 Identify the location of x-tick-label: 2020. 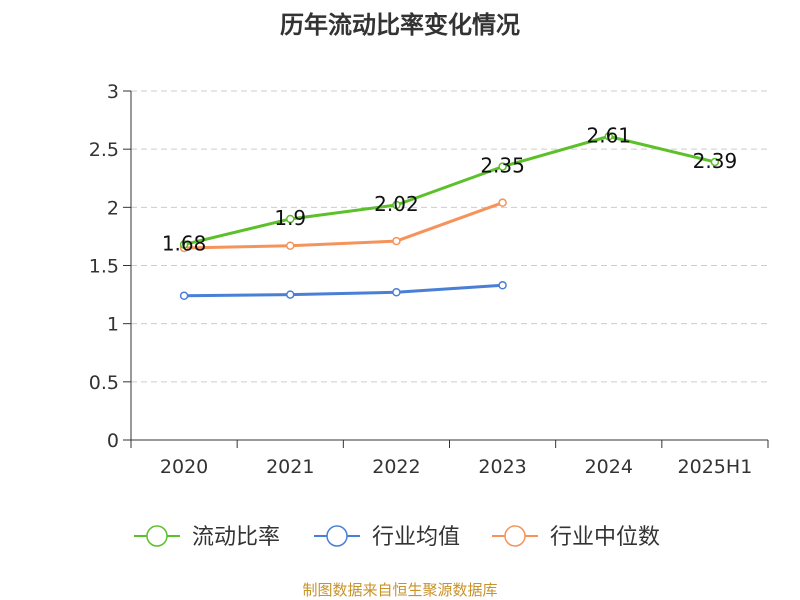
(184, 467).